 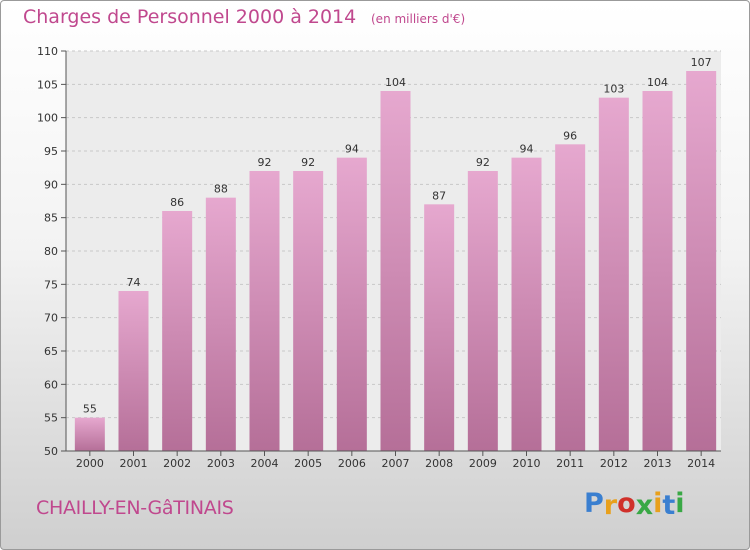 What do you see at coordinates (51, 184) in the screenshot?
I see `y-tick-label: 90` at bounding box center [51, 184].